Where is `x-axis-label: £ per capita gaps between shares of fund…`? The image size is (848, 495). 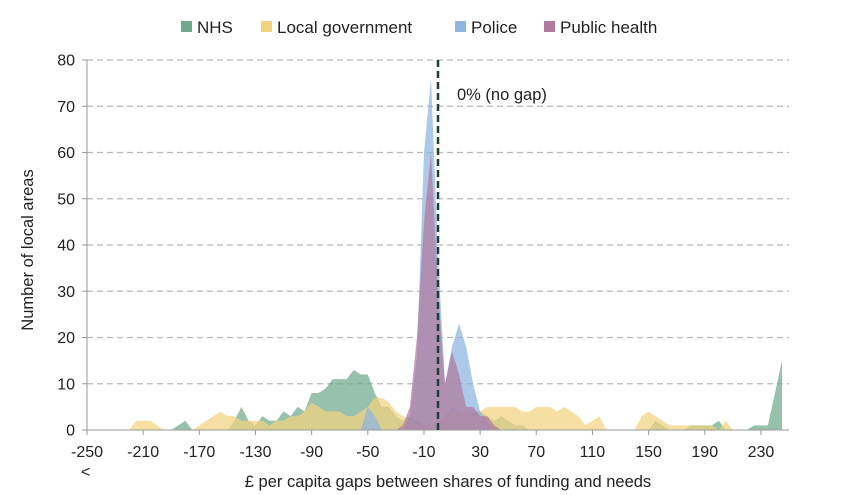 x-axis-label: £ per capita gaps between shares of fund… is located at coordinates (448, 482).